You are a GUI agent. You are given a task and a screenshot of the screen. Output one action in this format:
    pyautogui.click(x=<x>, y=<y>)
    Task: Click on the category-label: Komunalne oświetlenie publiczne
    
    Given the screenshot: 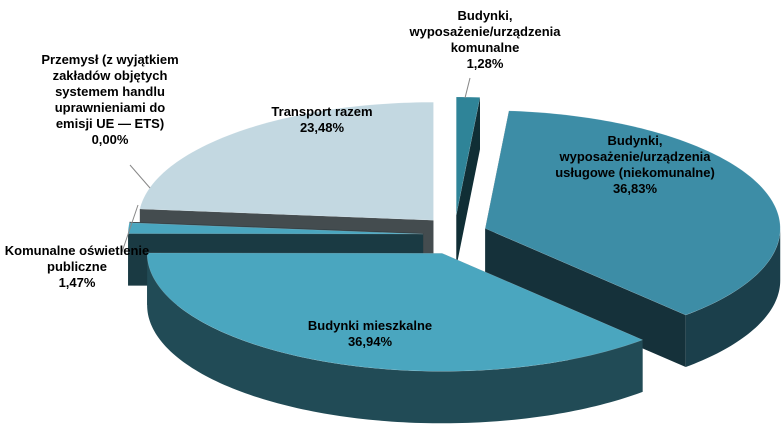 What is the action you would take?
    pyautogui.click(x=77, y=258)
    